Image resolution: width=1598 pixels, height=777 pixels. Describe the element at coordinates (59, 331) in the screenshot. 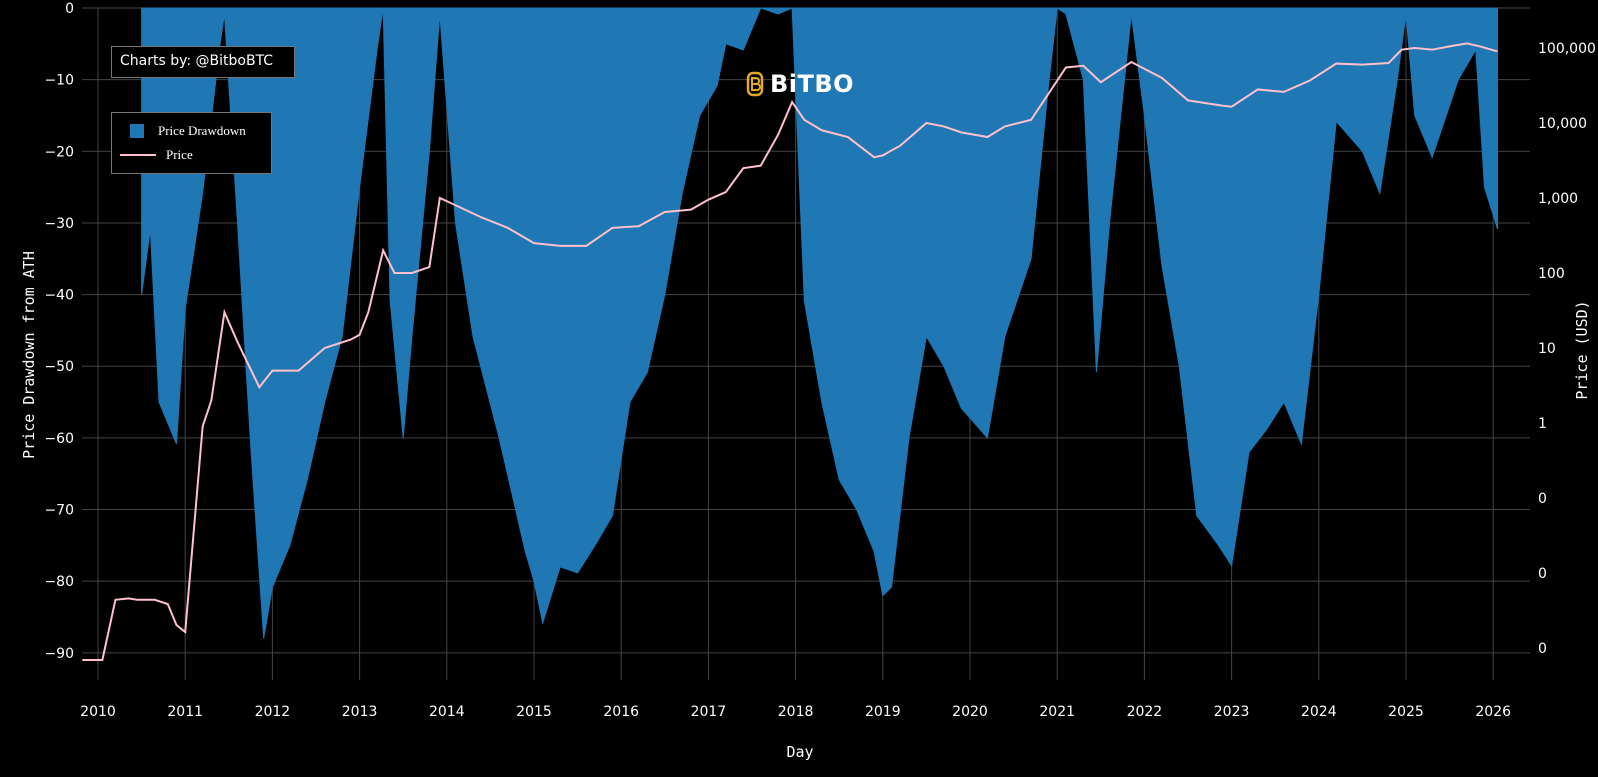

I see `y-axis-ticks: 0 −10 −20 −30 −40 −50 −60 −70 −80 −90` at that location.